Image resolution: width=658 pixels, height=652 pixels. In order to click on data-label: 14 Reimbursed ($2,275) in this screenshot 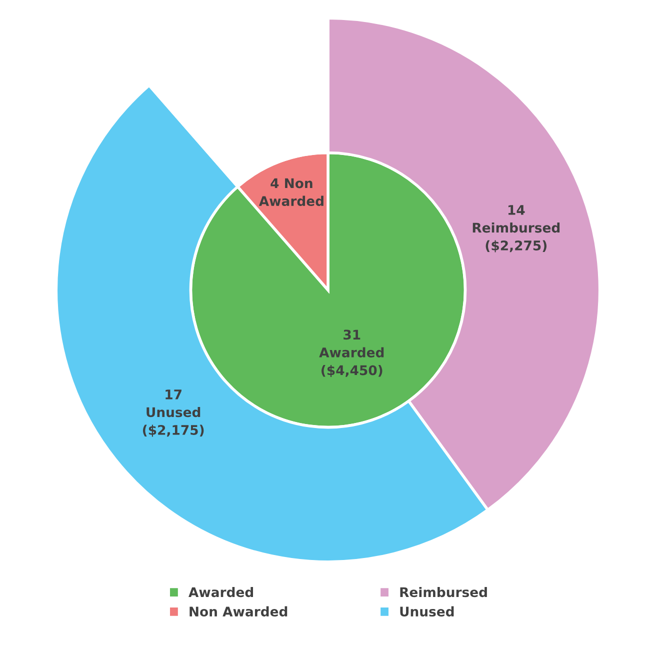, I will do `click(516, 228)`.